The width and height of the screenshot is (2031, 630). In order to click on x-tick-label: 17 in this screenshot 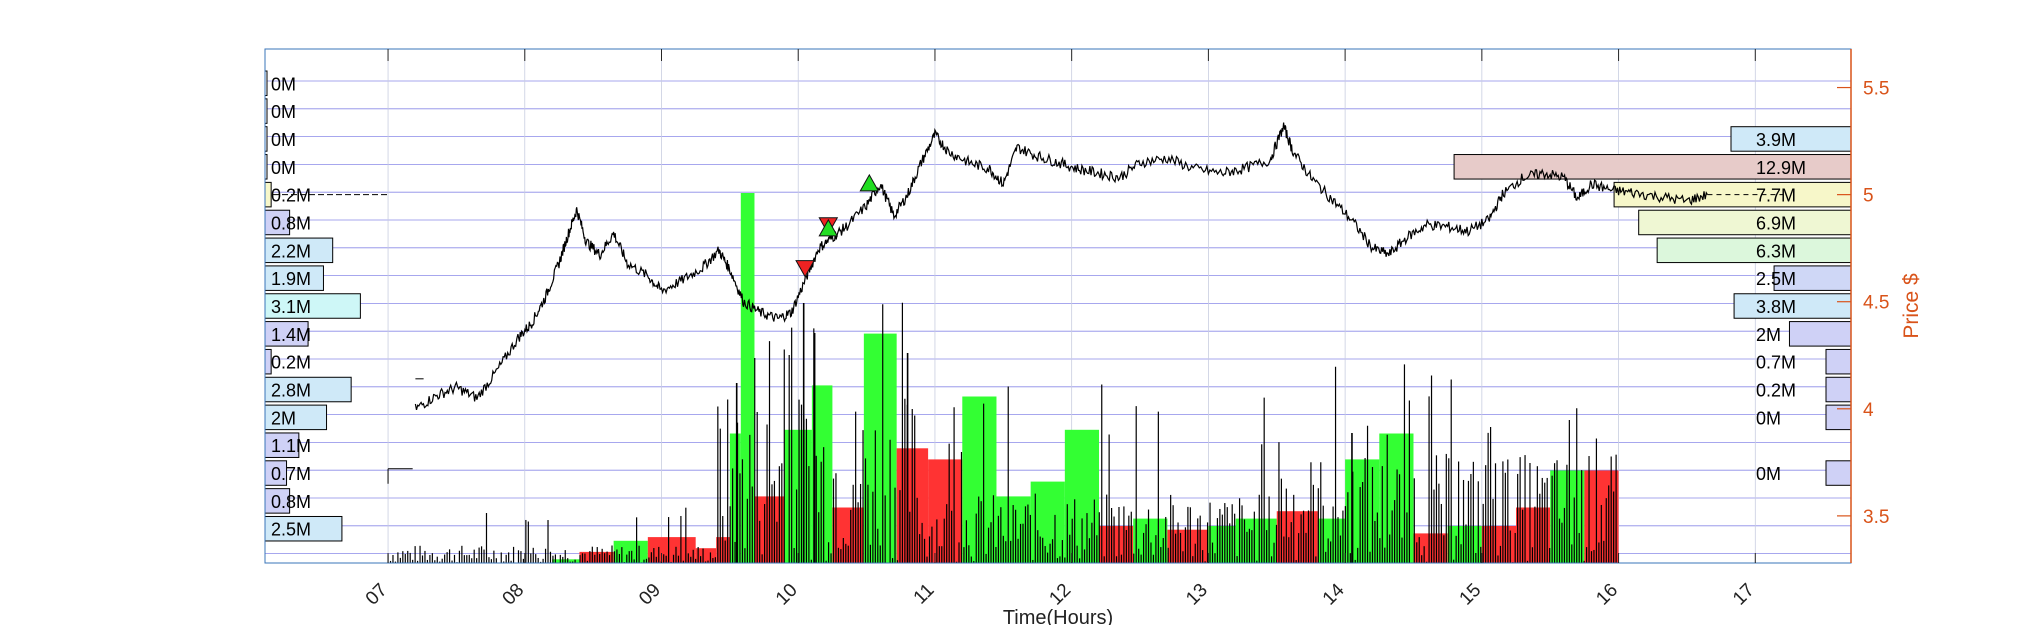, I will do `click(1744, 595)`.